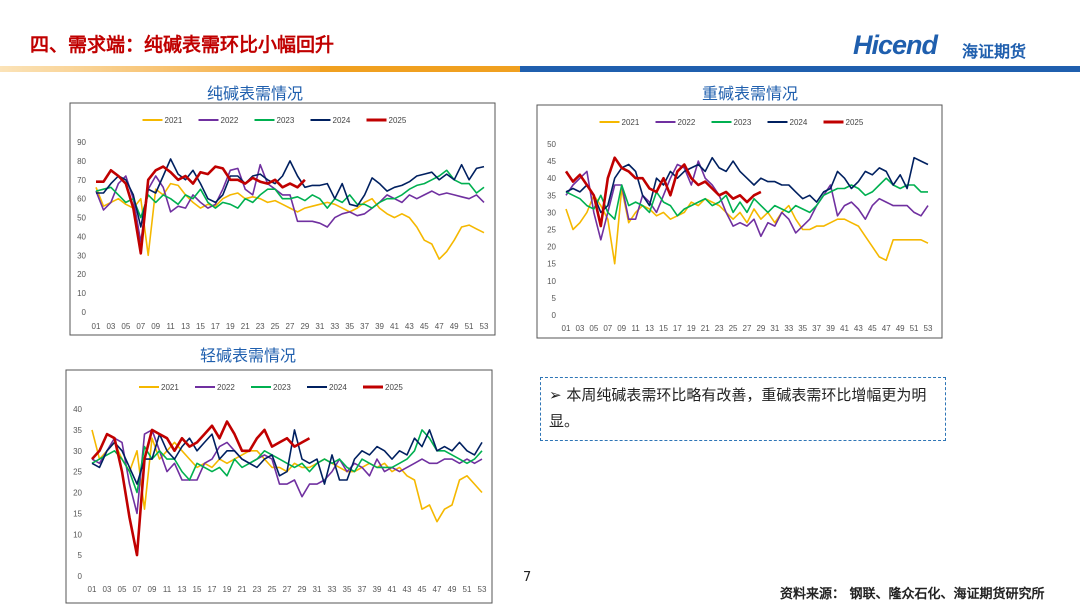  What do you see at coordinates (81, 142) in the screenshot?
I see `y-tick-label: 90` at bounding box center [81, 142].